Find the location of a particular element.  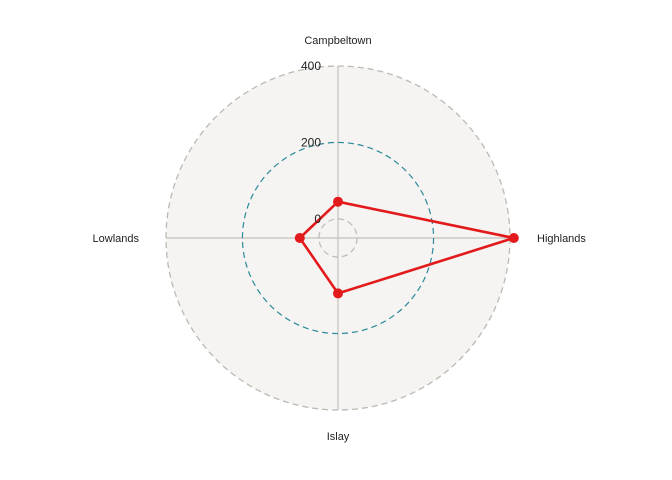

r-tick-label-400: 400 is located at coordinates (311, 66).